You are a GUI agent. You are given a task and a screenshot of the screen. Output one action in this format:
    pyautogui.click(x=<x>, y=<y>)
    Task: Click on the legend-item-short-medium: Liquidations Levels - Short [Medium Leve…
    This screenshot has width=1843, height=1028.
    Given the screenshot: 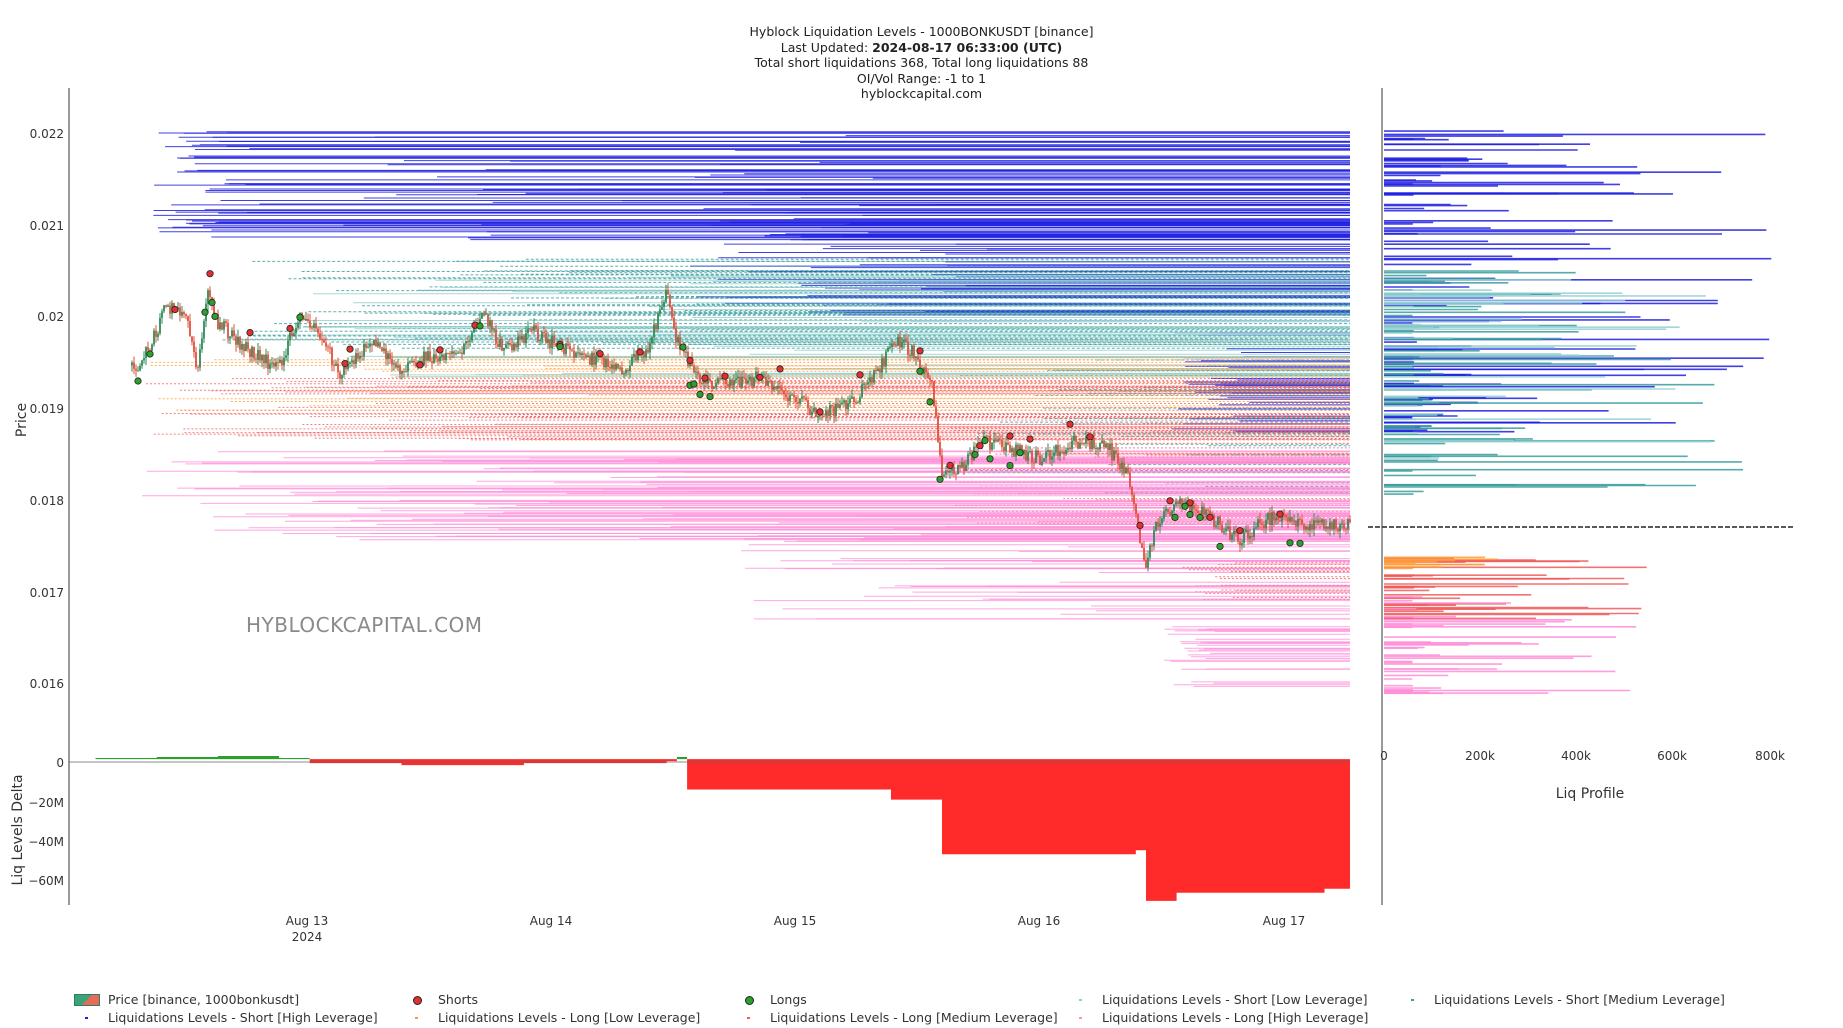 What is the action you would take?
    pyautogui.click(x=1562, y=999)
    